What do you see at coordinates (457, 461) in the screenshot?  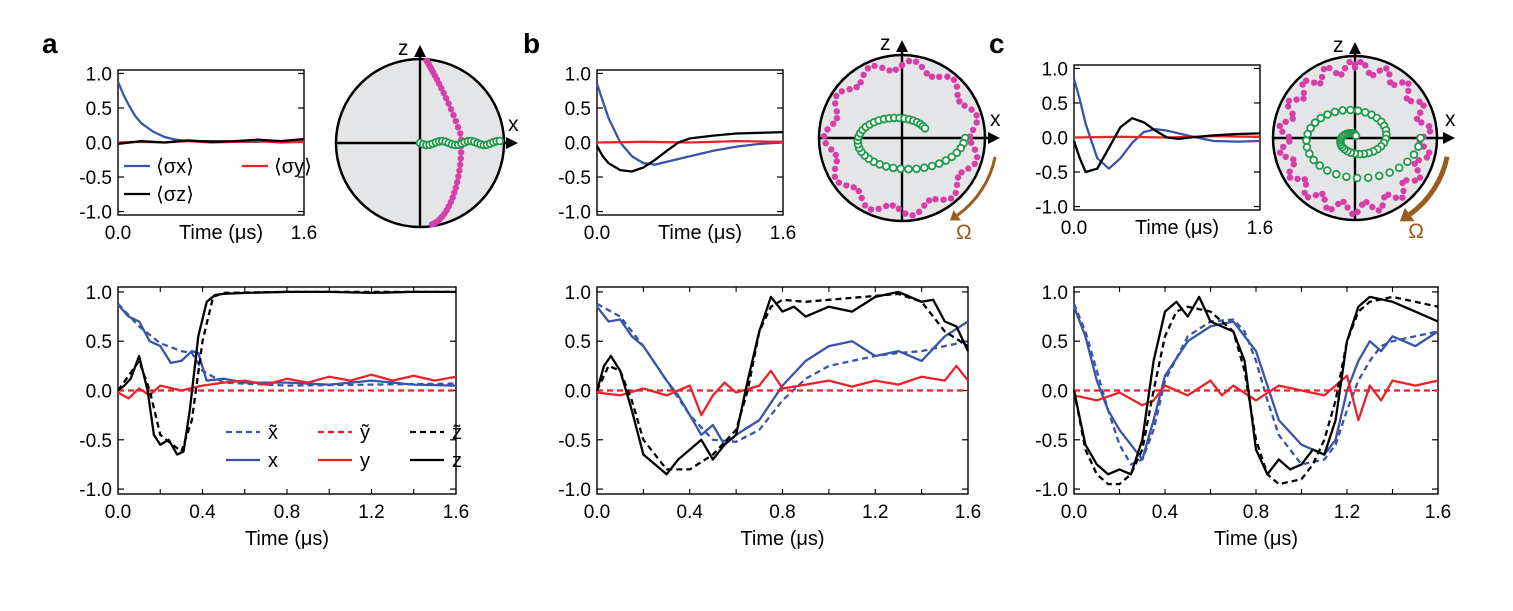 I see `legend-label-solid-z: z` at bounding box center [457, 461].